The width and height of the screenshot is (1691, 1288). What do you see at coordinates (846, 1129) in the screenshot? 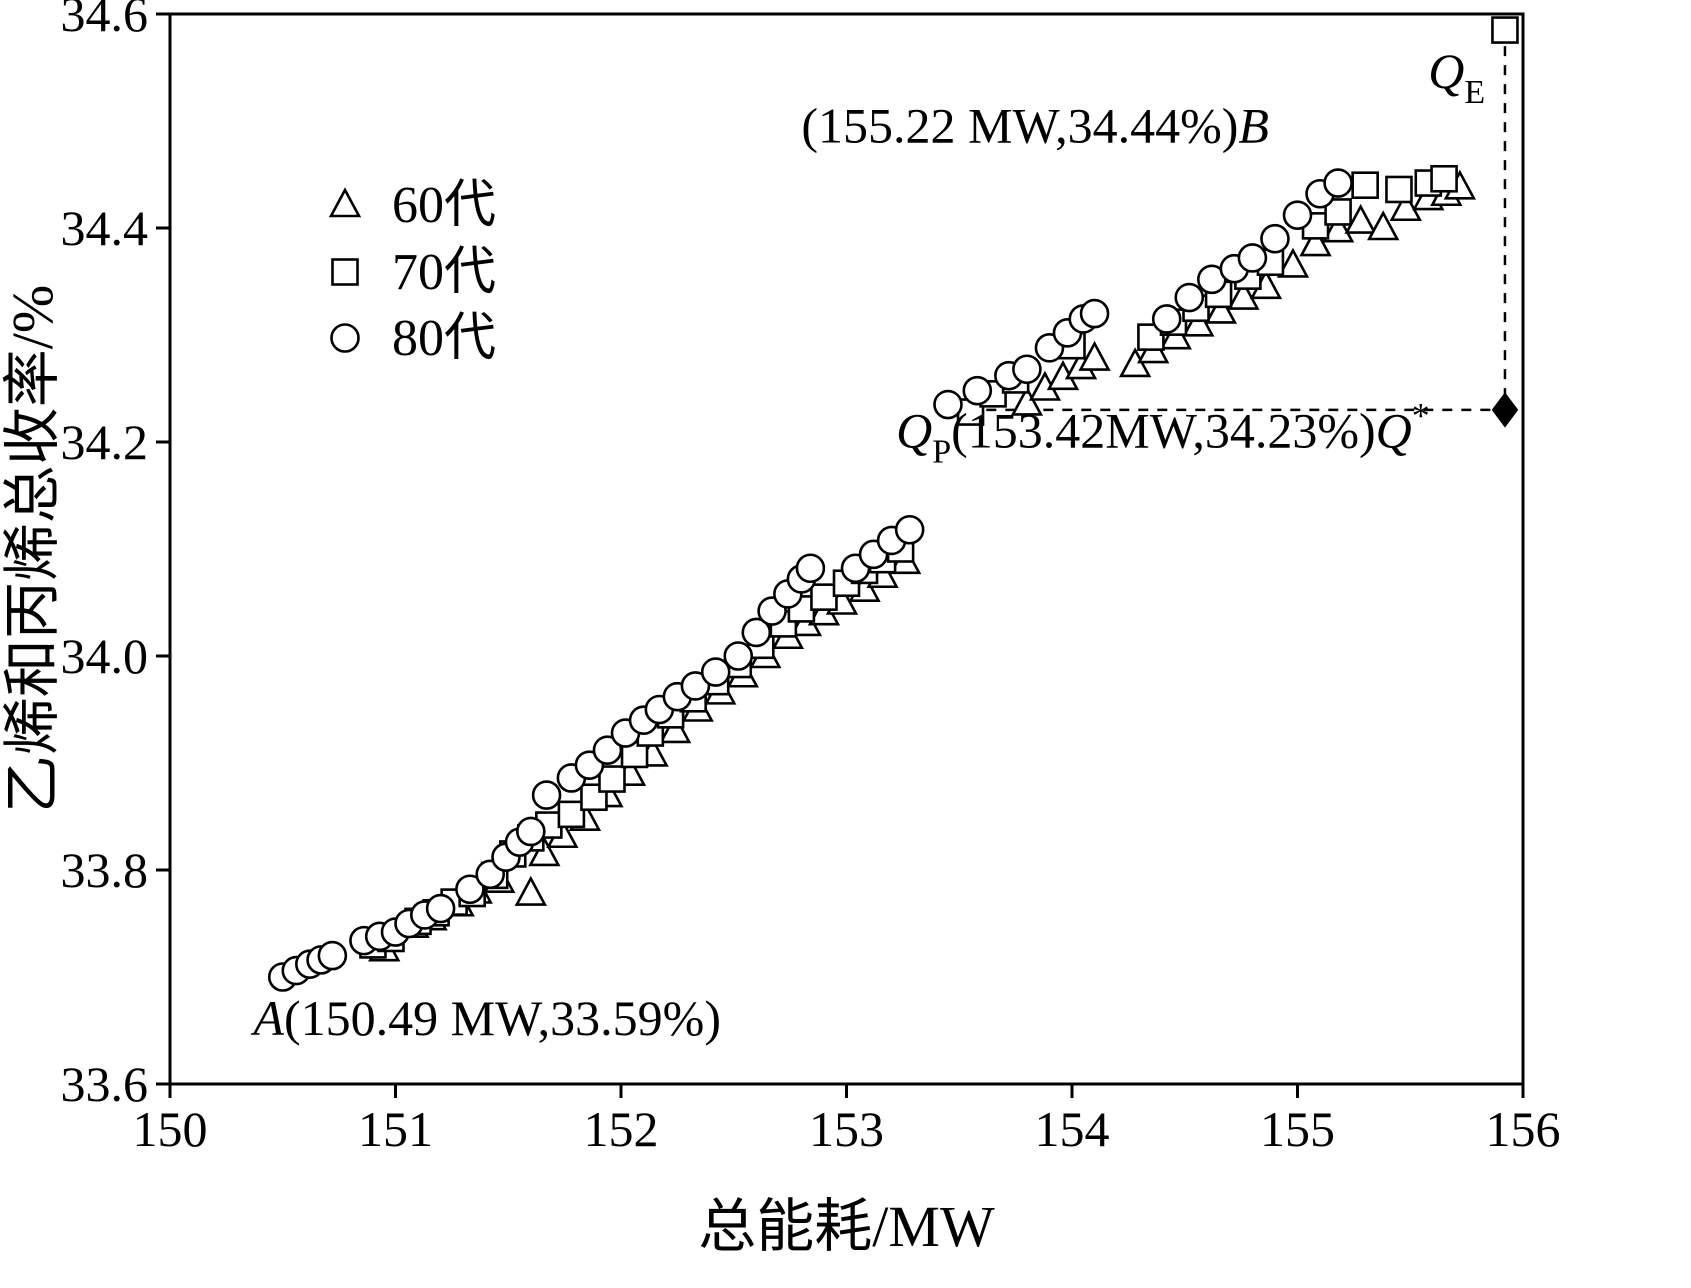
I see `x-tick-label: 153` at bounding box center [846, 1129].